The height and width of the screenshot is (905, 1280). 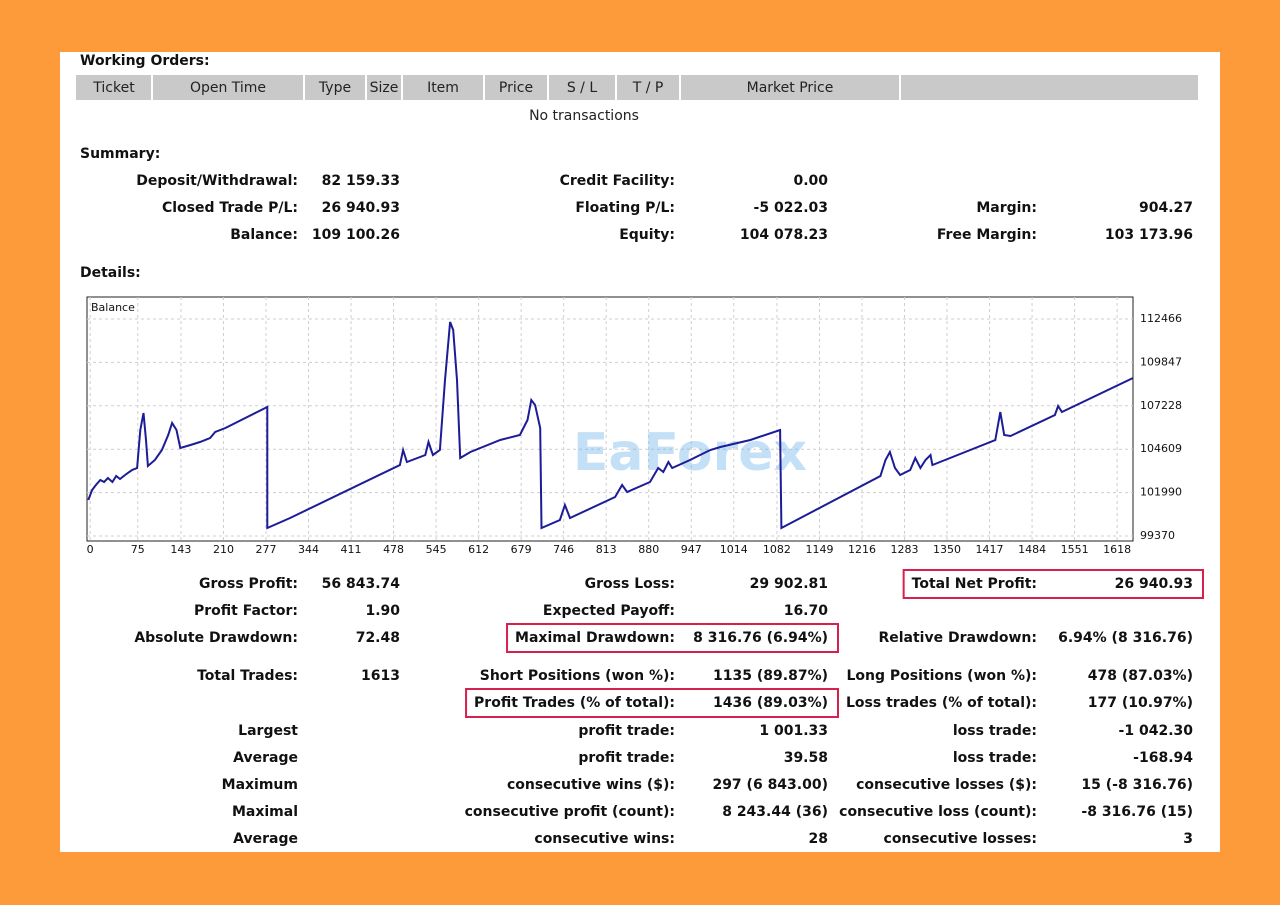 What do you see at coordinates (113, 88) in the screenshot?
I see `column-header: Ticket` at bounding box center [113, 88].